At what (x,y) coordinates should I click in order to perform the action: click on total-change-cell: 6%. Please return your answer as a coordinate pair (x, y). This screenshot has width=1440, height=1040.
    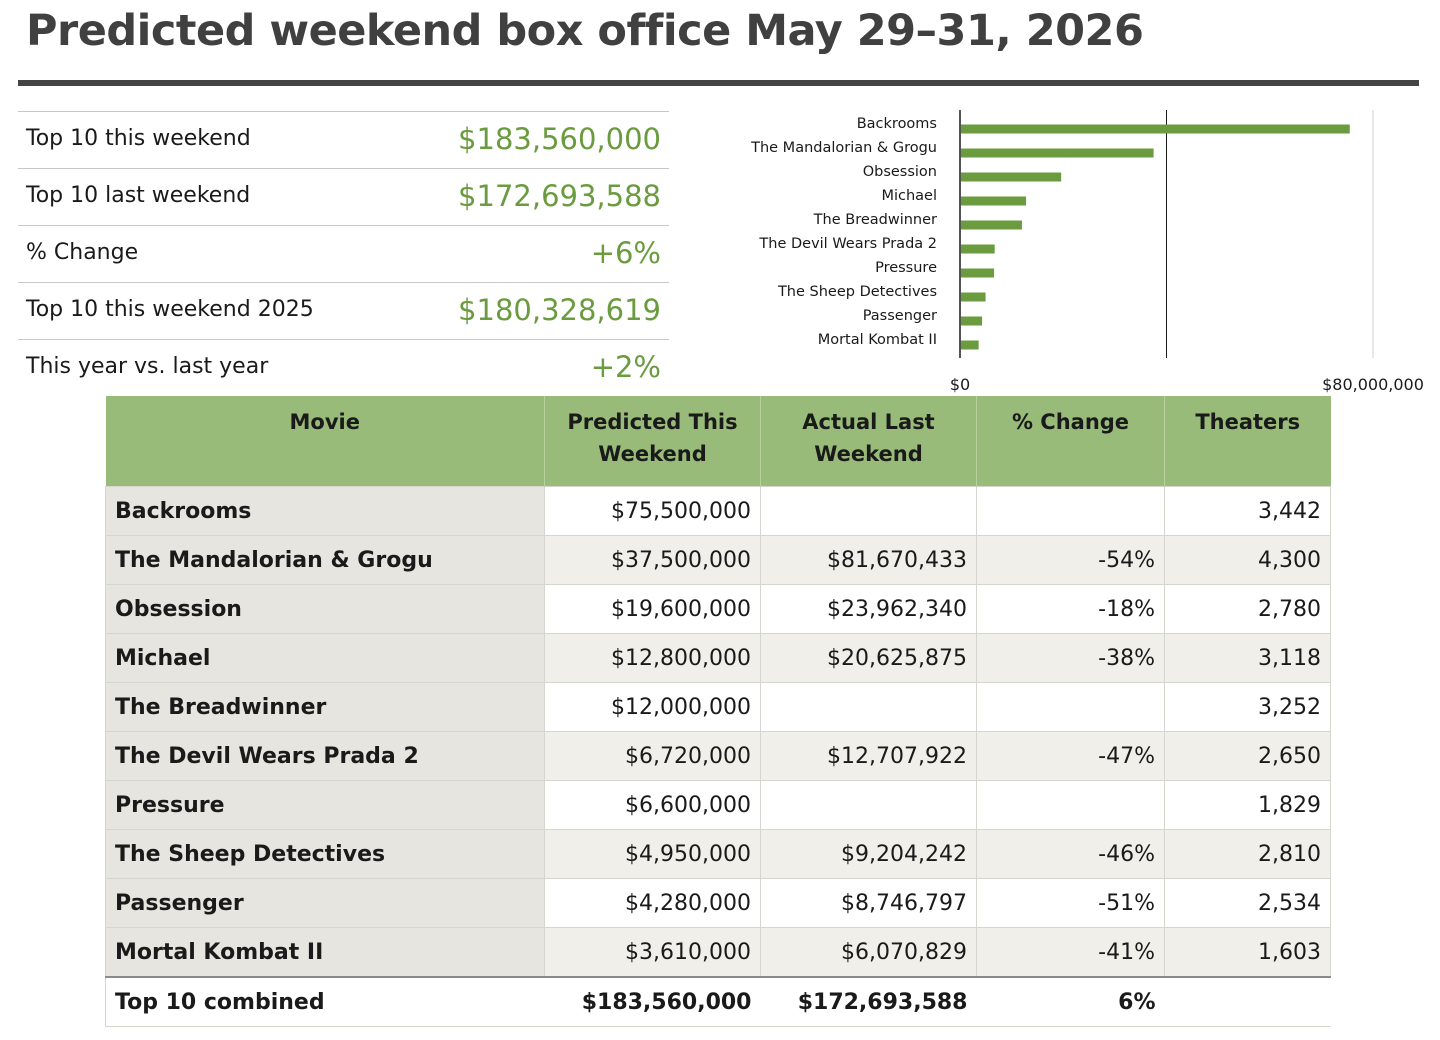
    Looking at the image, I should click on (1070, 1001).